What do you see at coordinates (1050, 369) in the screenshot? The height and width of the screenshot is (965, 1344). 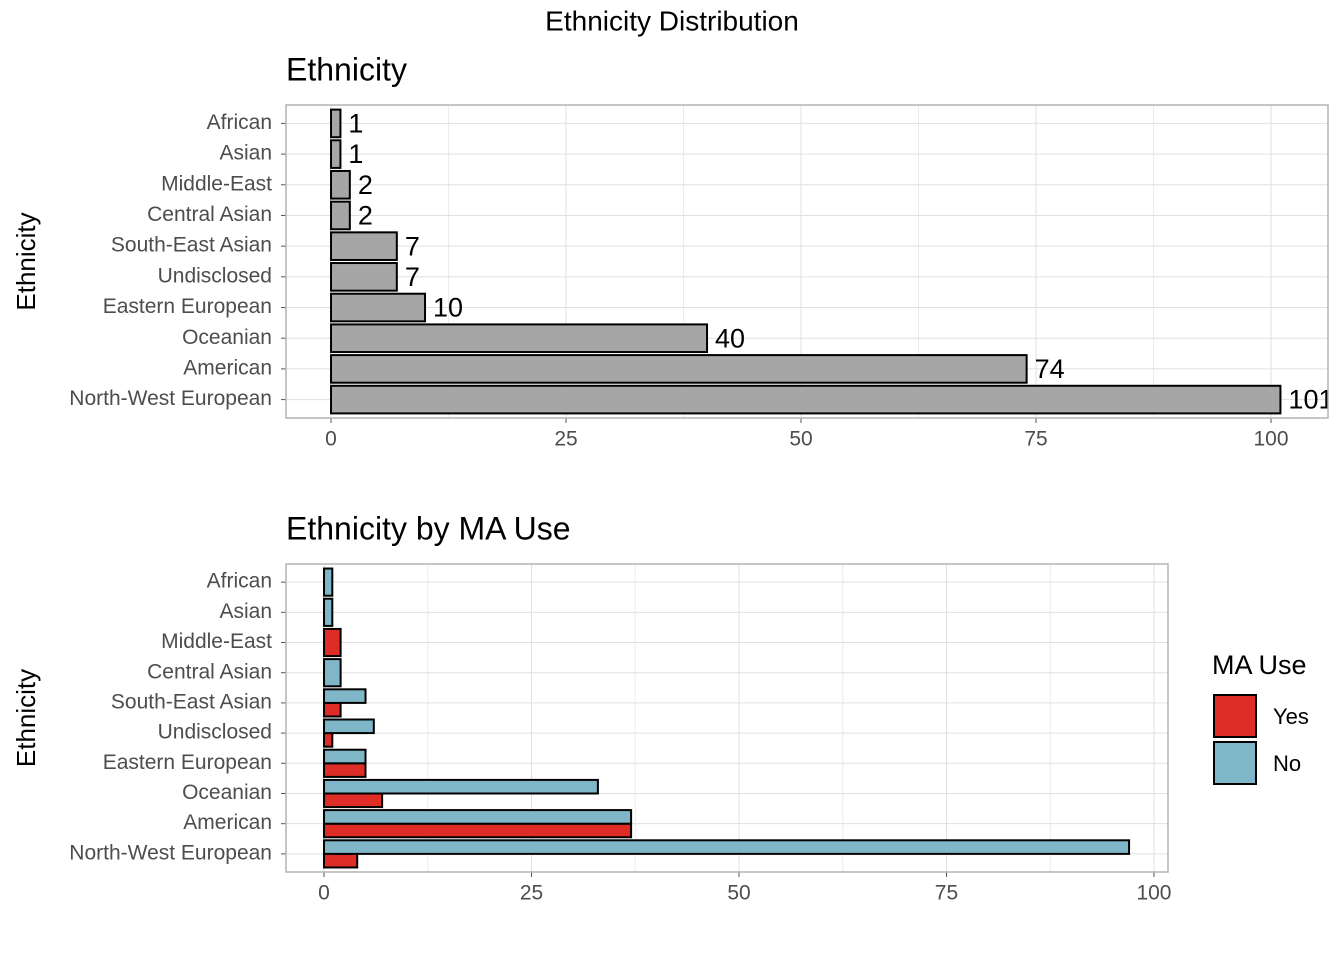 I see `data-label: 74` at bounding box center [1050, 369].